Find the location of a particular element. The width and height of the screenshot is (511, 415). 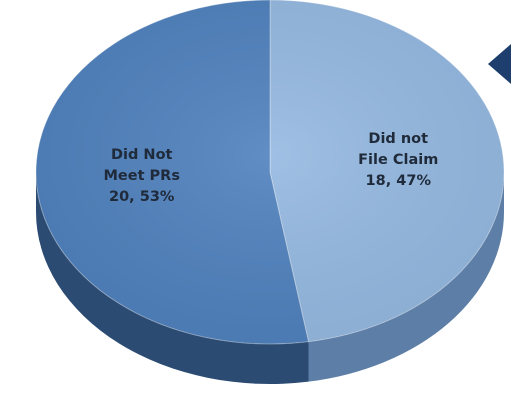

pie-label-1-line-0: Did Not is located at coordinates (142, 155).